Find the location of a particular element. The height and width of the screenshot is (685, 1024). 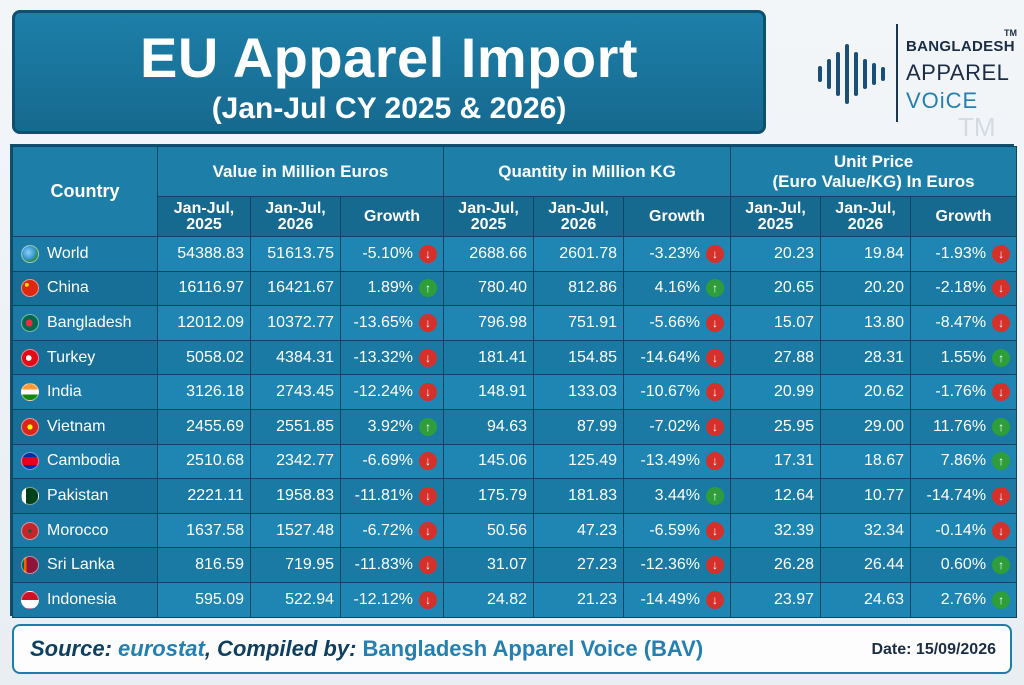

quantity-2026-cell: 154.85 is located at coordinates (579, 357).